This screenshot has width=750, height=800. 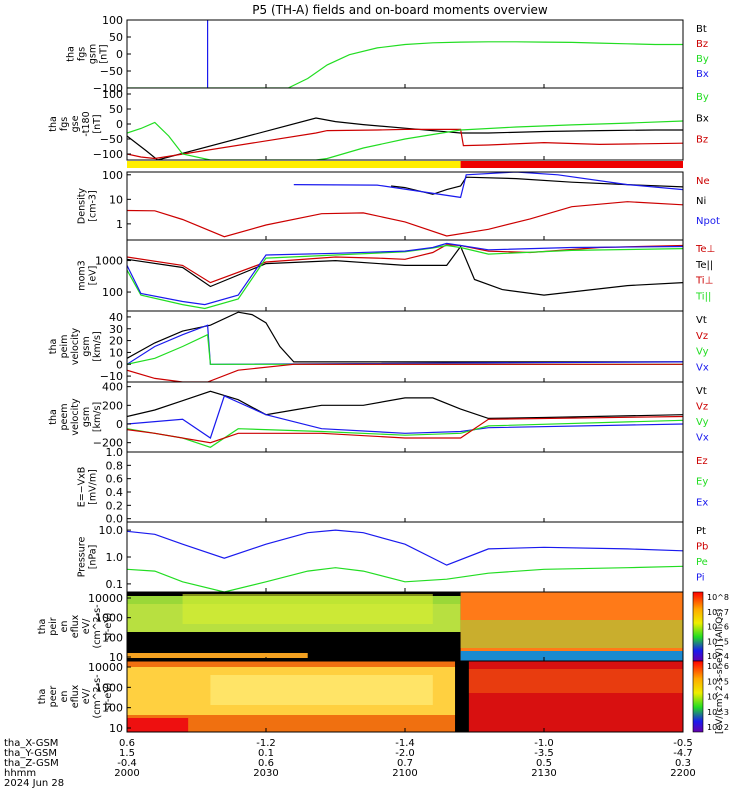 What do you see at coordinates (704, 281) in the screenshot?
I see `legend-Ti⊥: Ti⊥` at bounding box center [704, 281].